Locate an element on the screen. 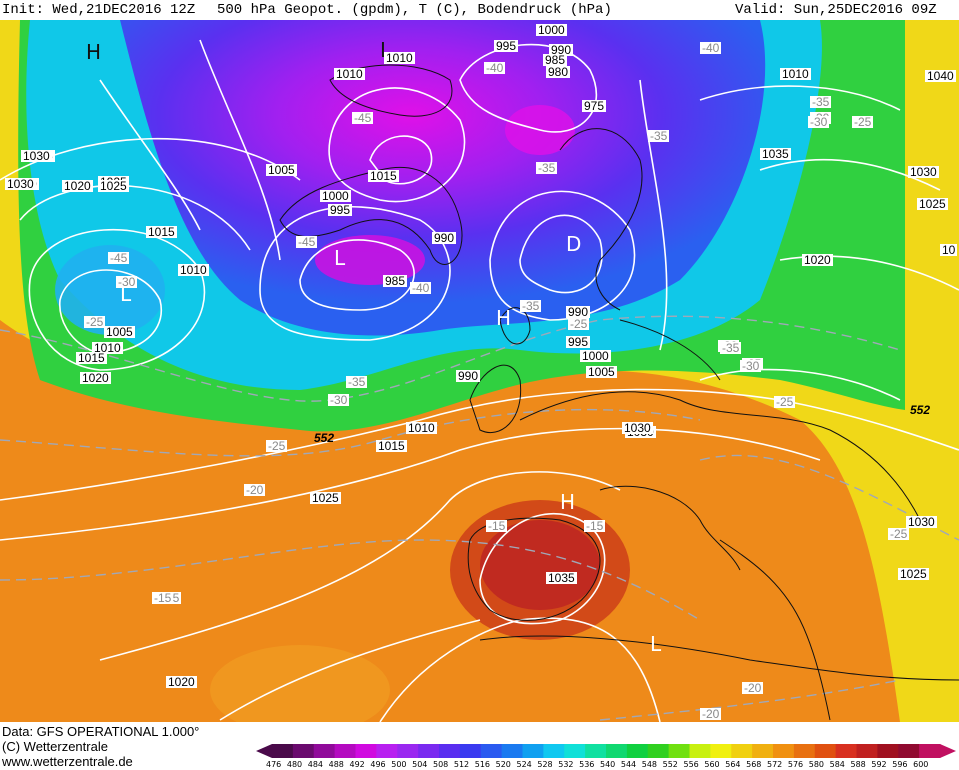 This screenshot has height=770, width=959. ridge-core-inner is located at coordinates (540, 565).